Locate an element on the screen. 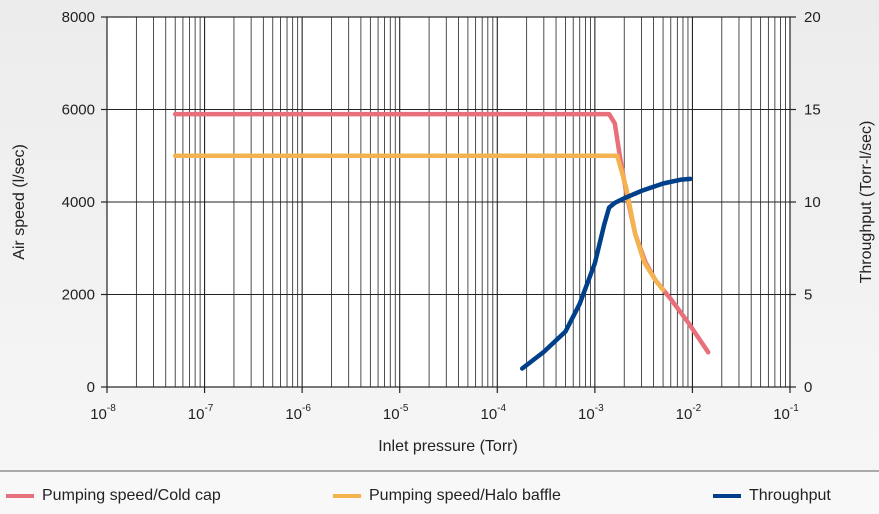  x-tick-label: 10⁻⁶ is located at coordinates (298, 413).